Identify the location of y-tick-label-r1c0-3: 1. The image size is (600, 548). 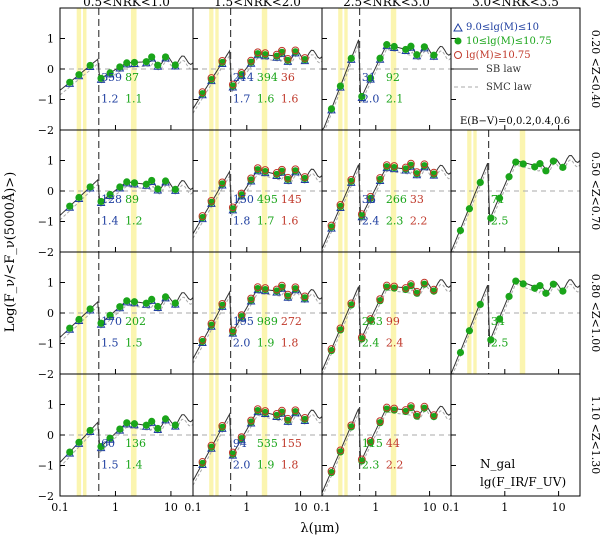
(50, 161).